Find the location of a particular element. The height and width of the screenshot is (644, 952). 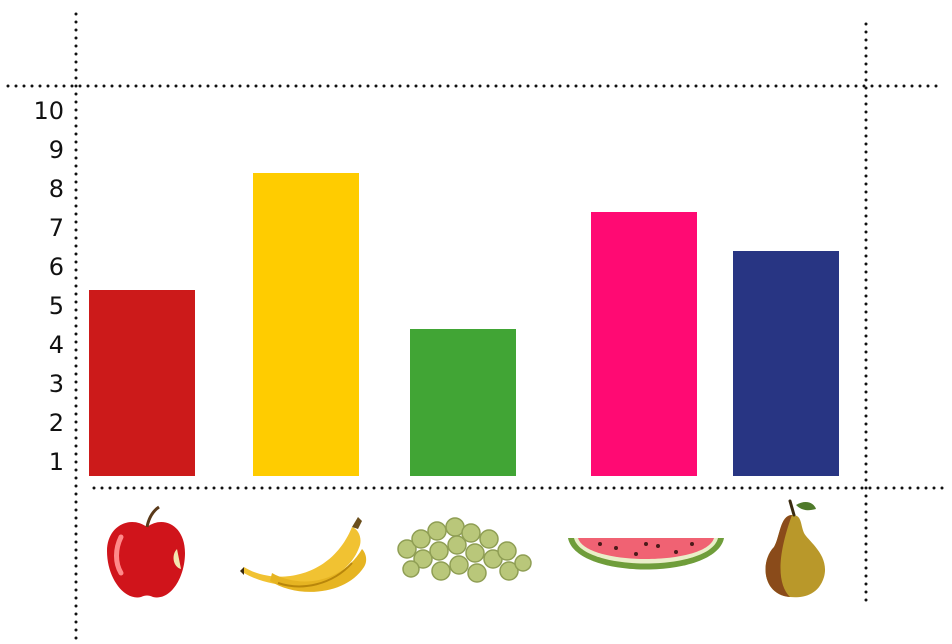

bar-watermelon is located at coordinates (644, 344).